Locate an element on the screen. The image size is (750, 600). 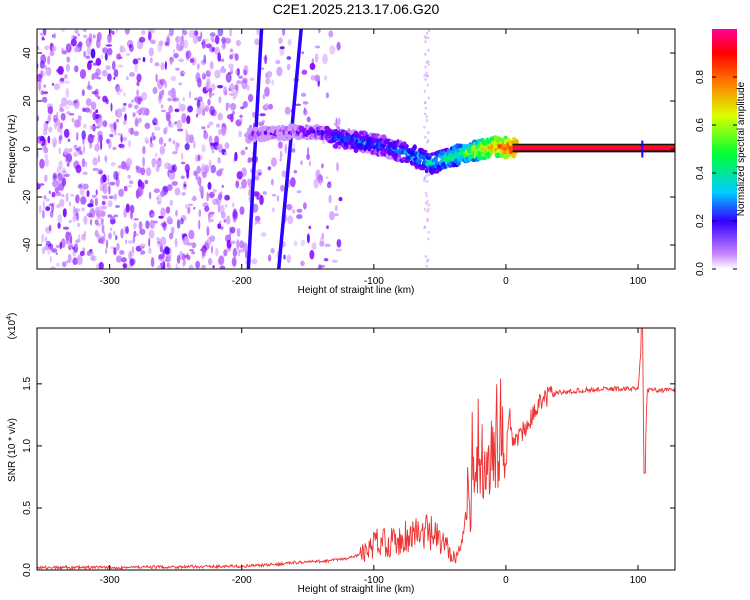
steady-band-glitch is located at coordinates (642, 149).